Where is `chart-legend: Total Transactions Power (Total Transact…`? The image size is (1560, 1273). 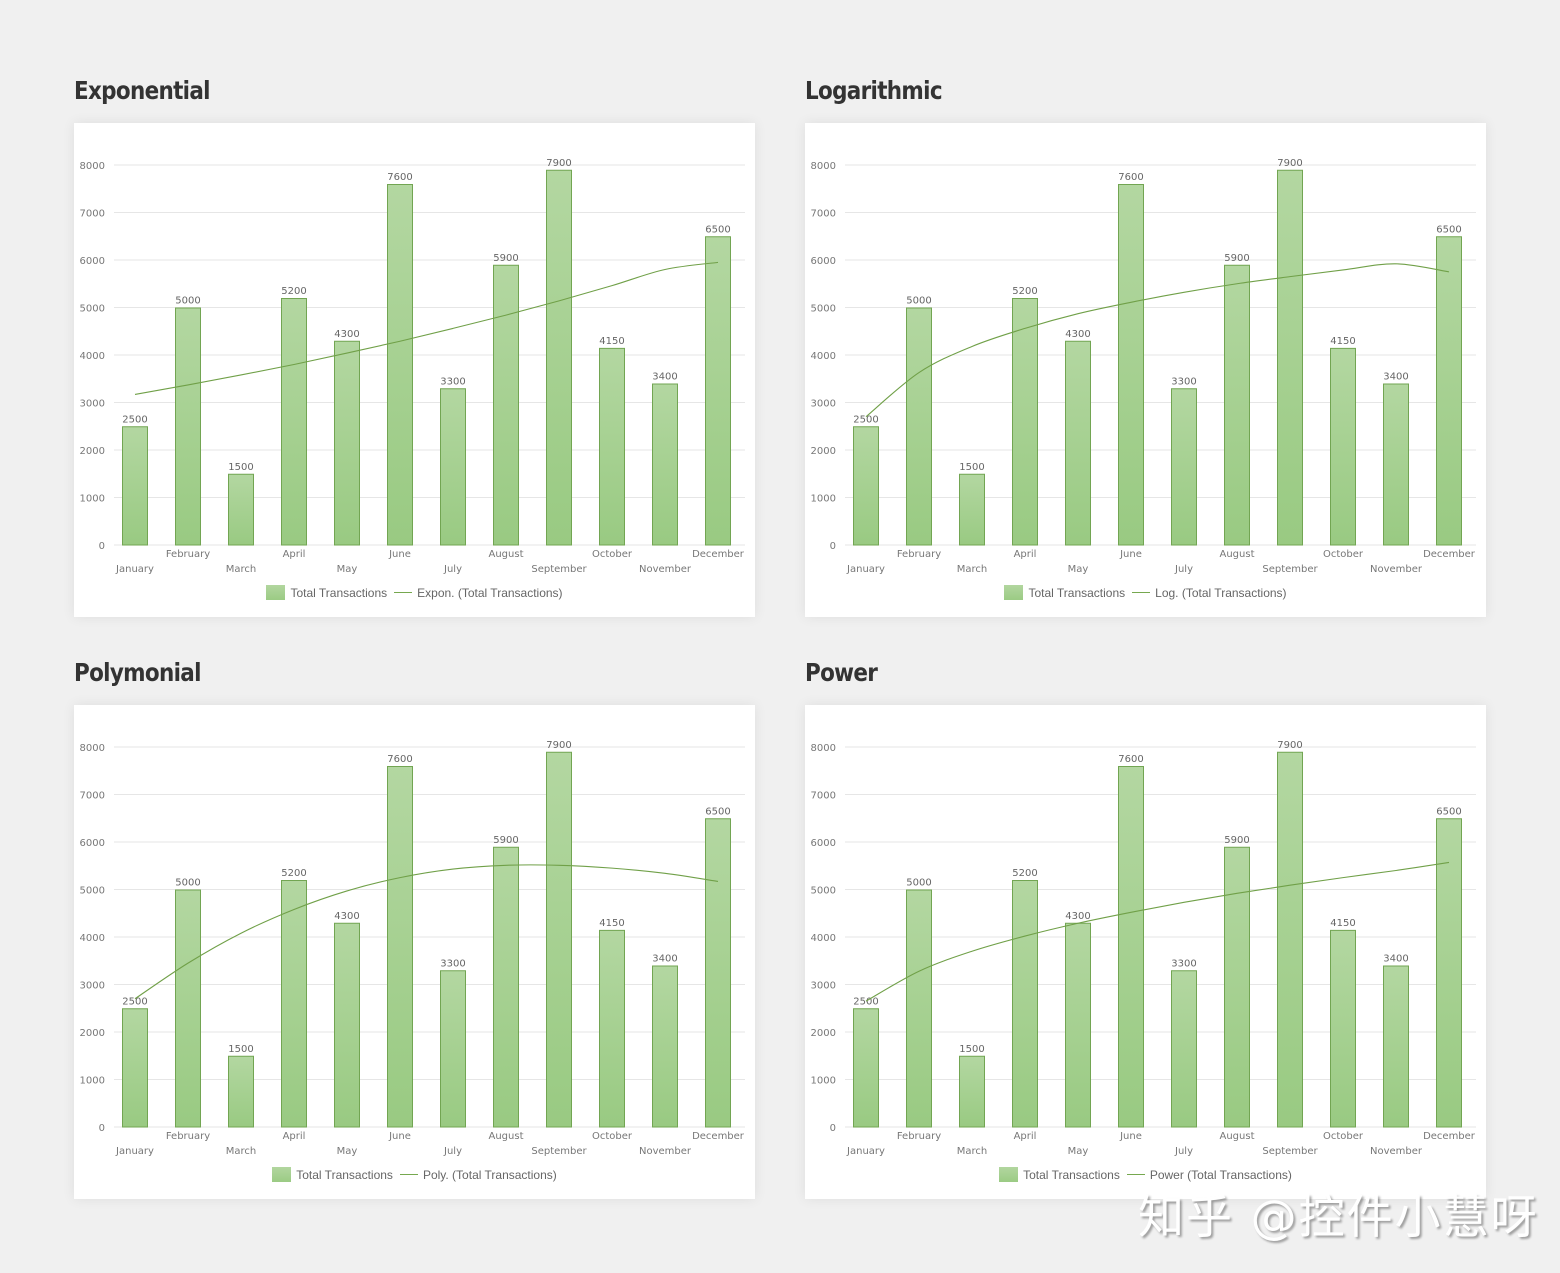
chart-legend: Total Transactions Power (Total Transact… is located at coordinates (1145, 1174).